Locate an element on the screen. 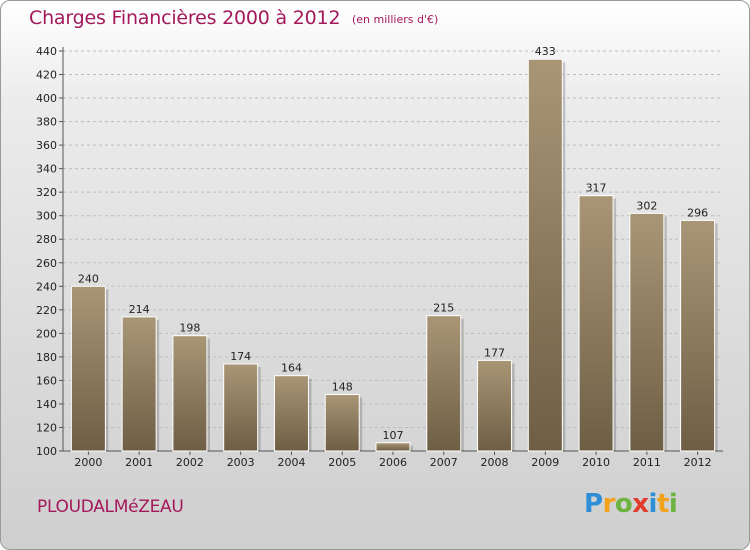 The height and width of the screenshot is (550, 750). value-label: 296 is located at coordinates (697, 212).